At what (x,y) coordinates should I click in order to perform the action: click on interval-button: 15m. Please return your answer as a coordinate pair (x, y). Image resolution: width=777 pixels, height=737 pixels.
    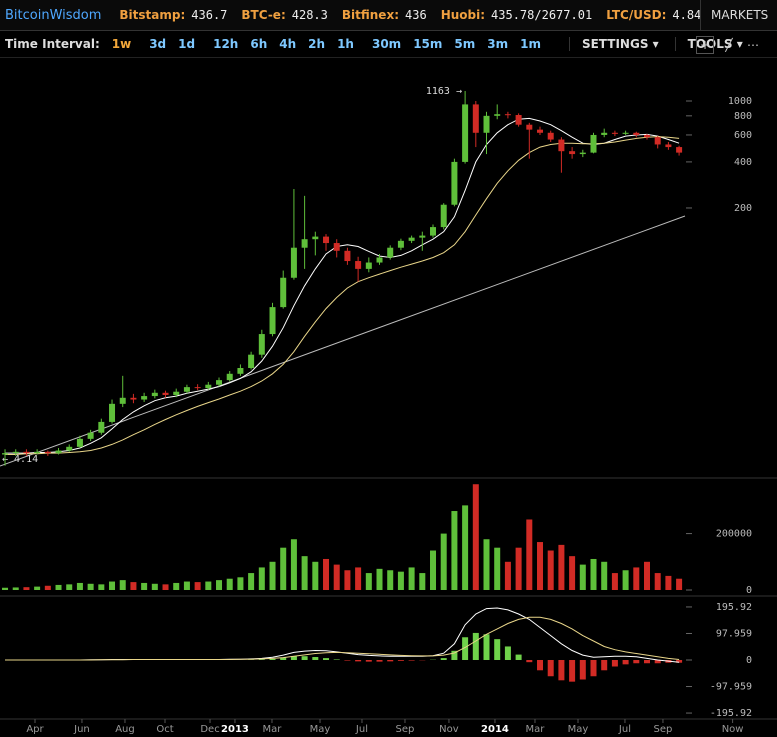
    Looking at the image, I should click on (428, 44).